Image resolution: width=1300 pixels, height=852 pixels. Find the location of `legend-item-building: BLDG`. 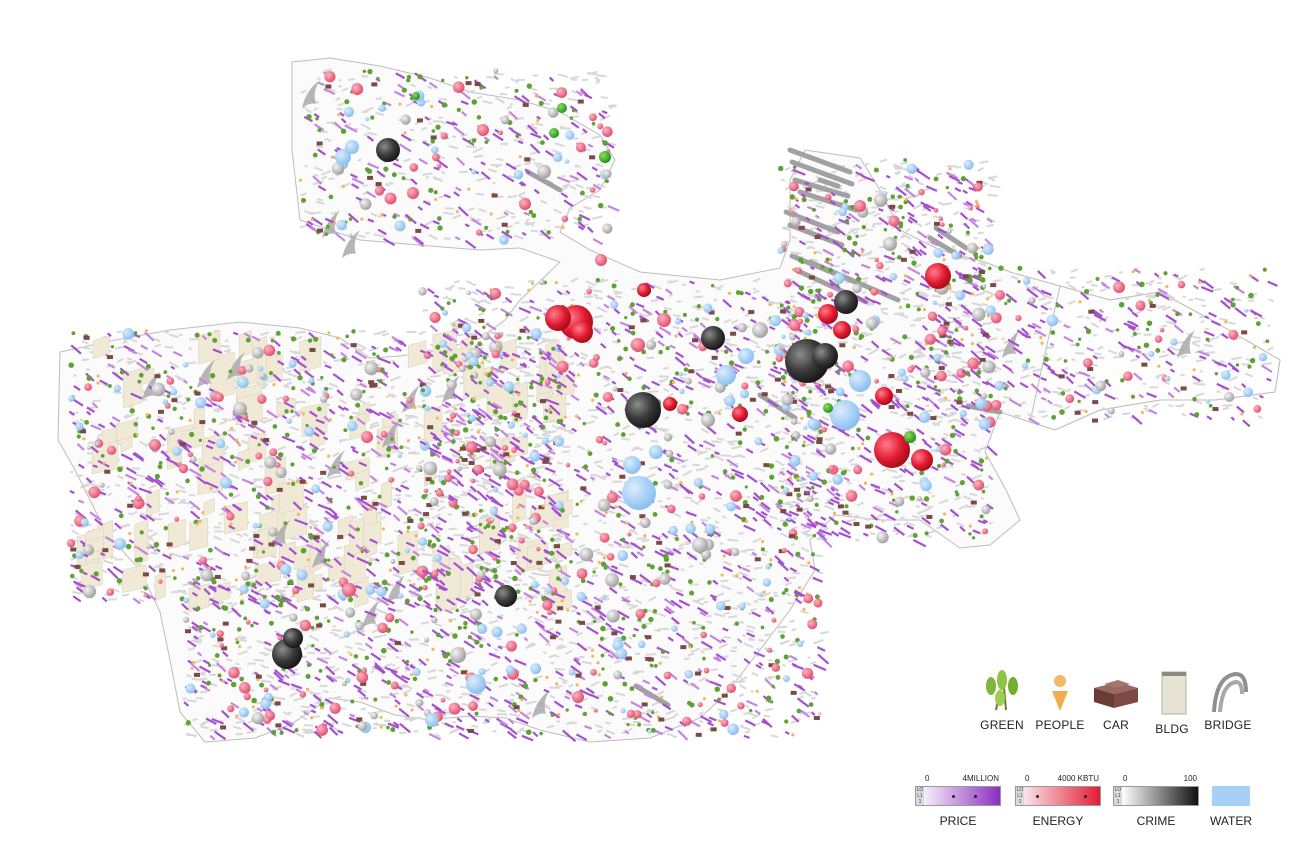

legend-item-building: BLDG is located at coordinates (1172, 702).